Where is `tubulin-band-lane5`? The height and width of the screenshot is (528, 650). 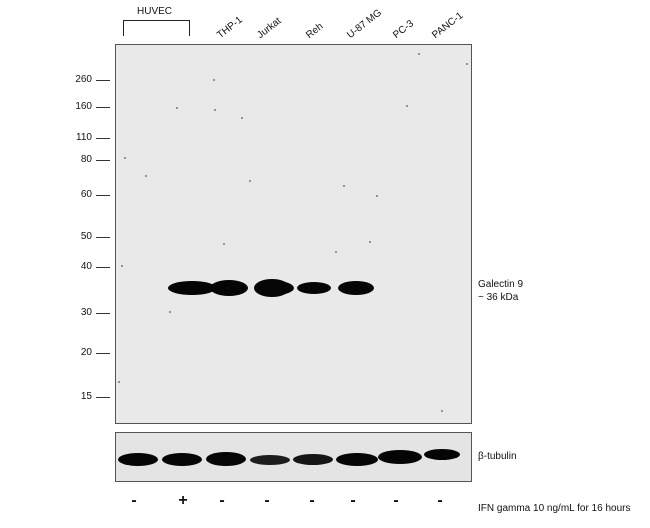 tubulin-band-lane5 is located at coordinates (313, 459).